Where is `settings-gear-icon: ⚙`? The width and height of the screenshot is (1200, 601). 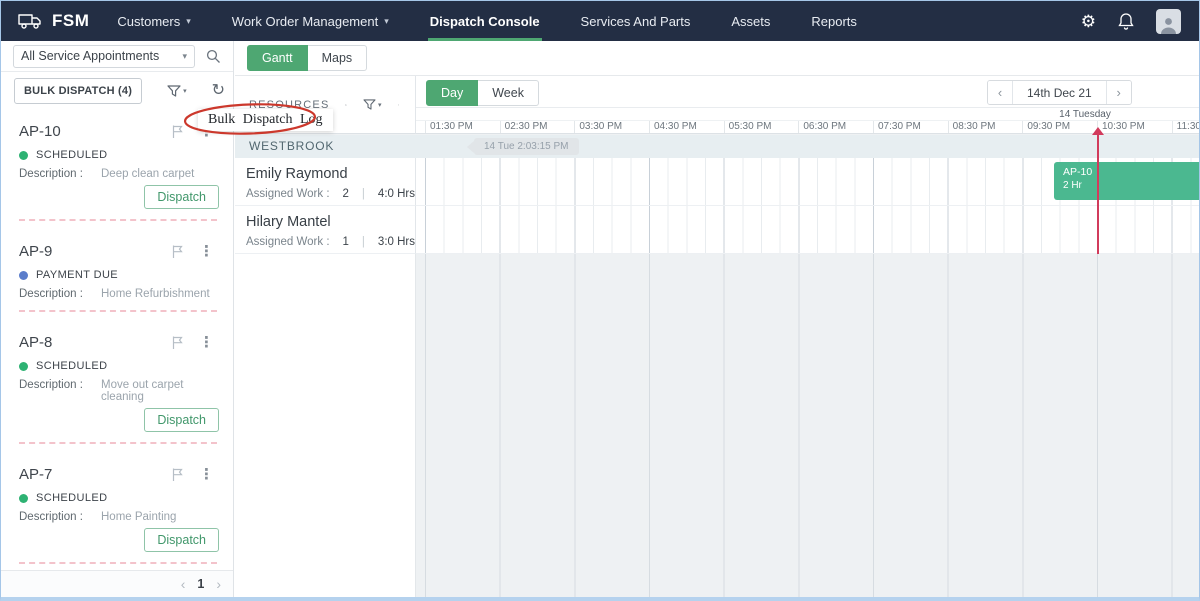 settings-gear-icon: ⚙ is located at coordinates (1088, 21).